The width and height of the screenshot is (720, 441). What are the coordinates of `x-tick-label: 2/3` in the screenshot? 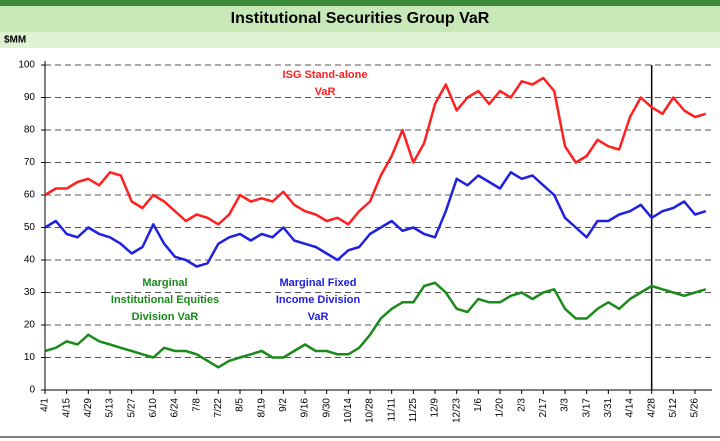 It's located at (521, 405).